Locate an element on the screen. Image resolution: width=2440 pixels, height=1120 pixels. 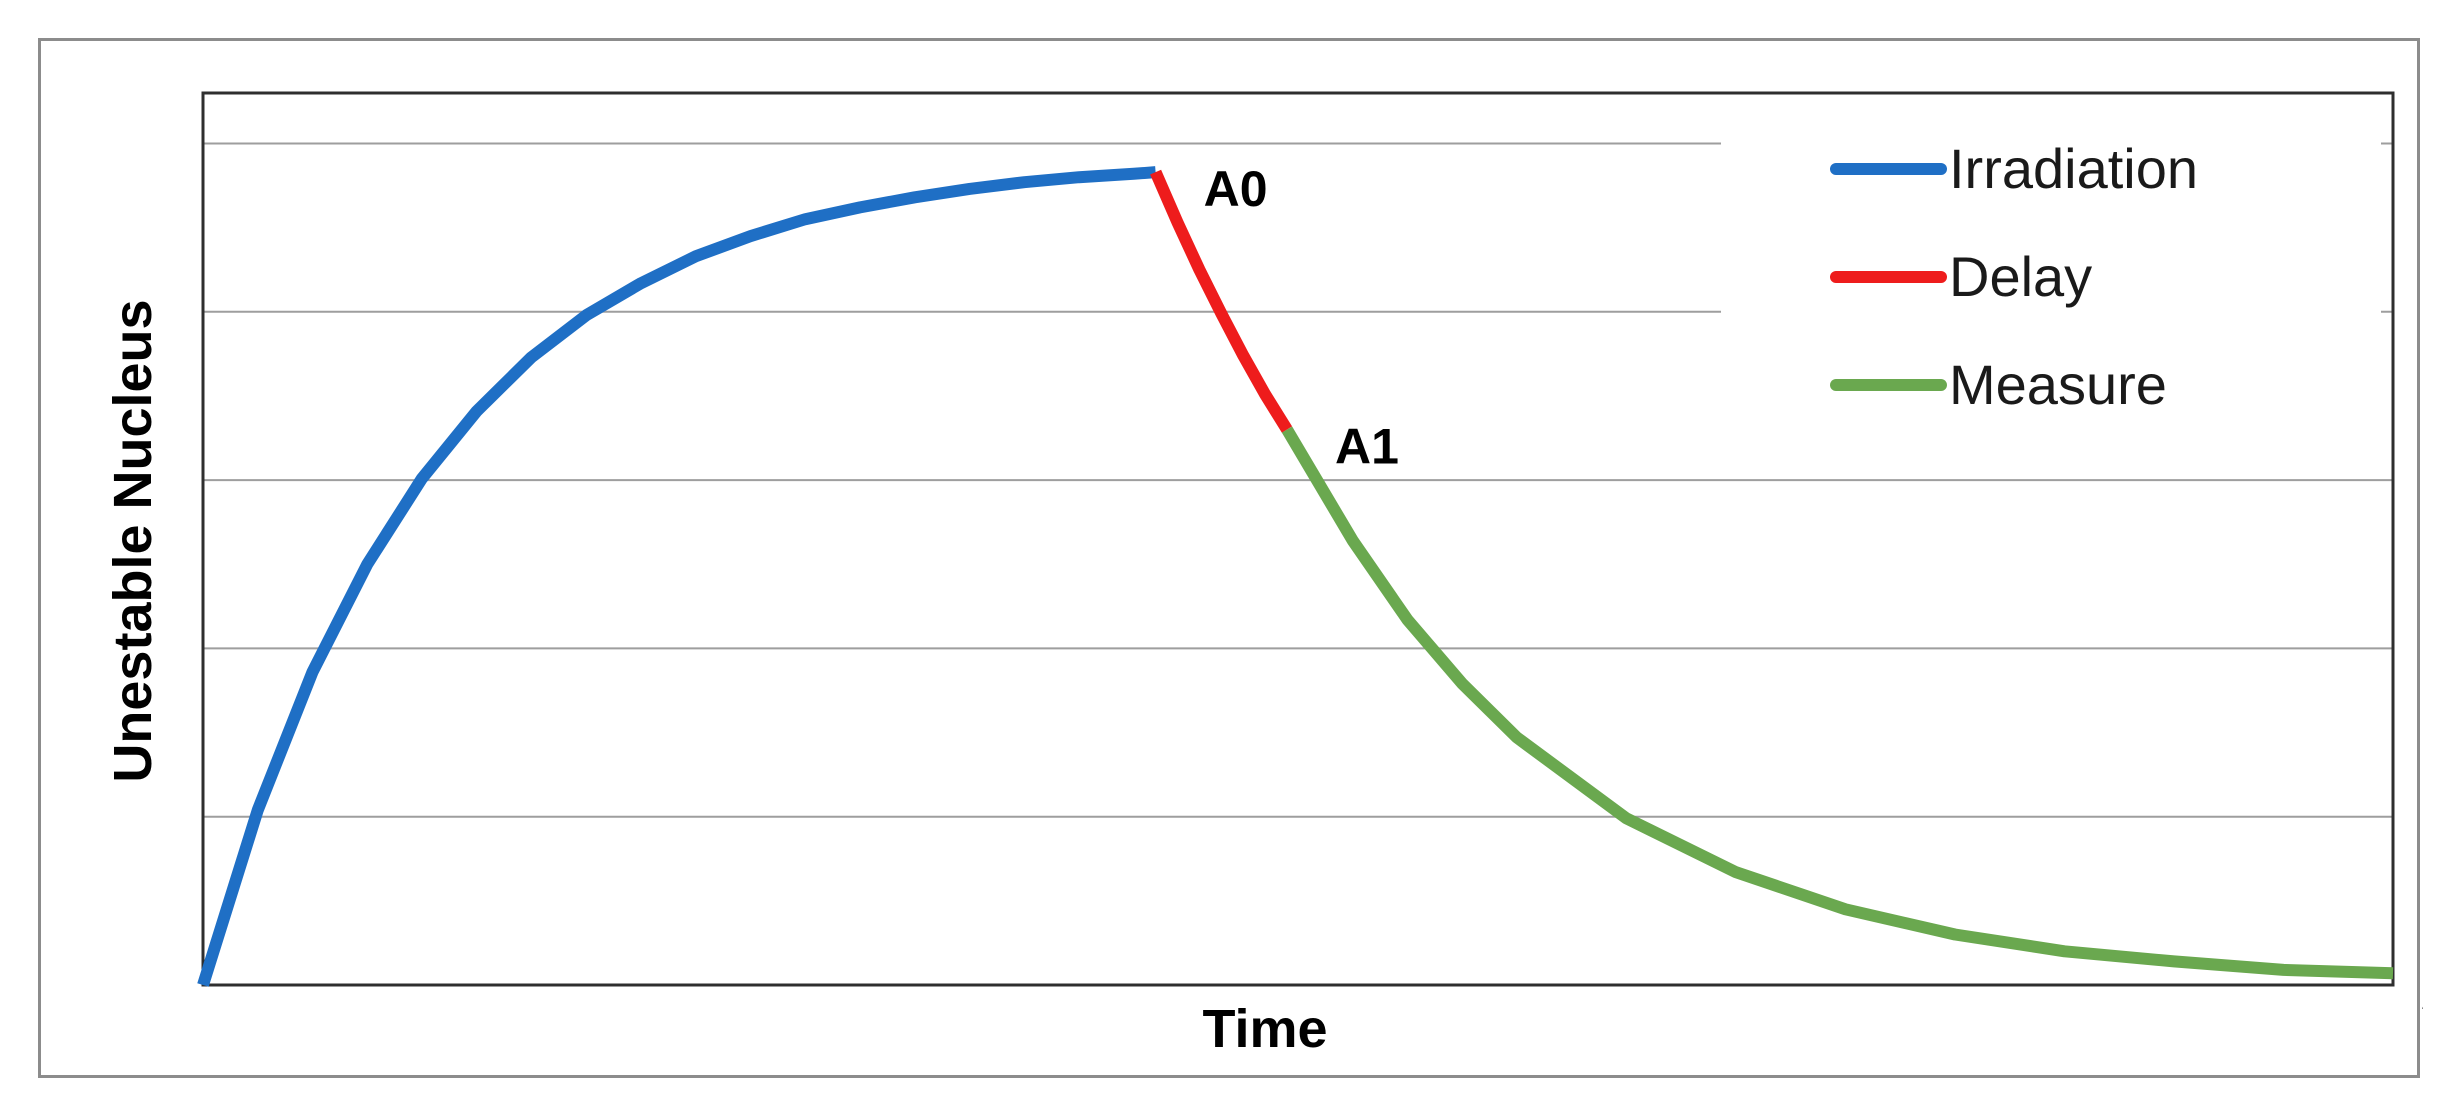
y-axis-title: Unestable Nucleus is located at coordinates (133, 540).